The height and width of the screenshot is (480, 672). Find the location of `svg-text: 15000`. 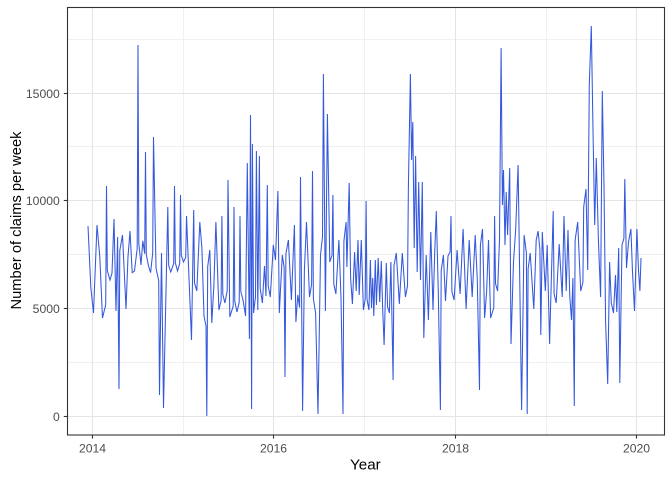

svg-text: 15000 is located at coordinates (43, 94).